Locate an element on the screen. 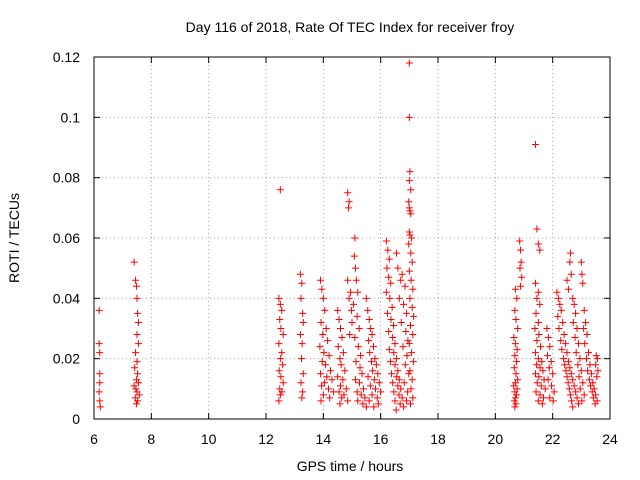 This screenshot has width=640, height=480. y-tick-label: 0.08 is located at coordinates (66, 178).